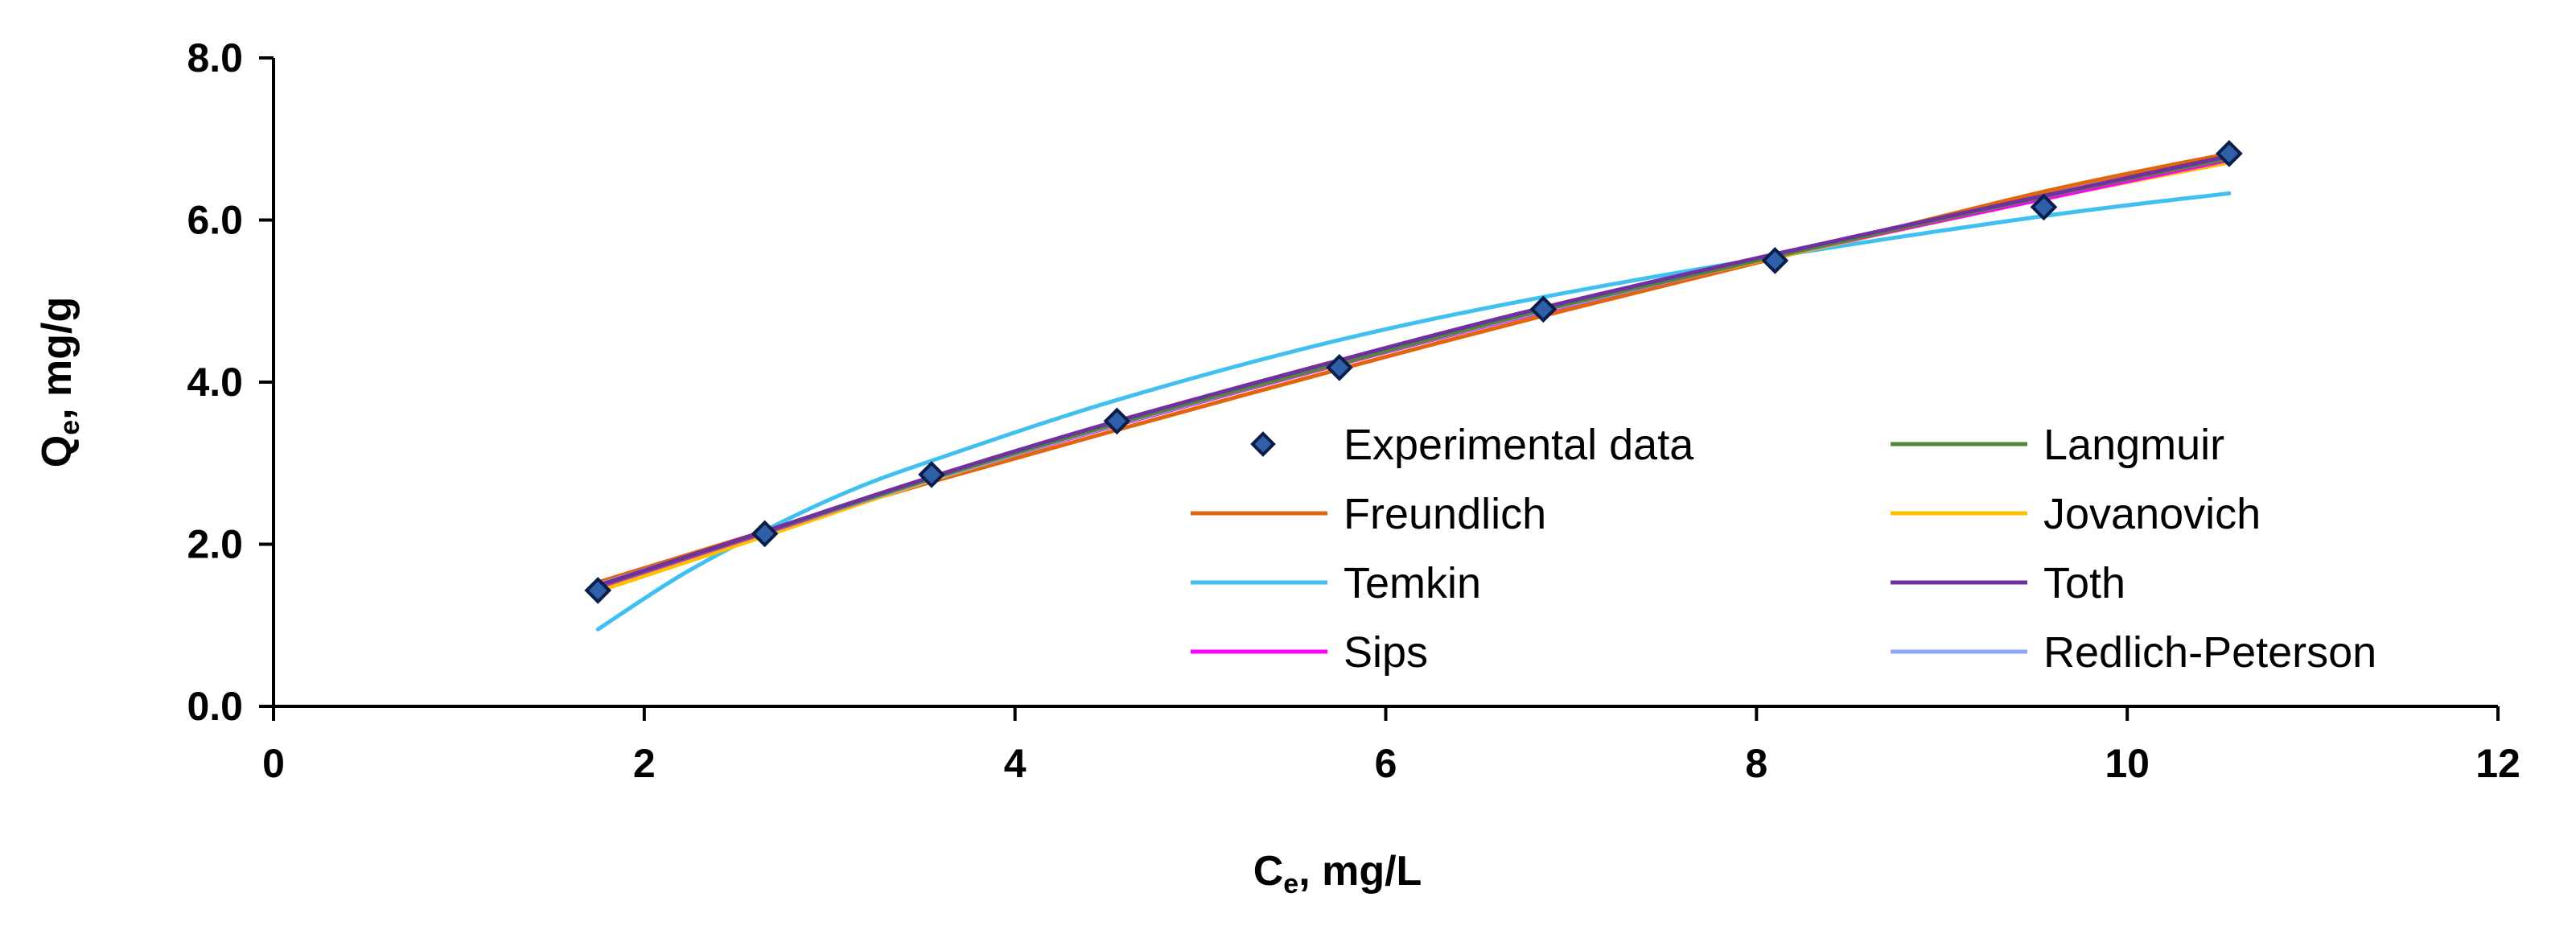  What do you see at coordinates (273, 763) in the screenshot?
I see `x-tick-label: 0` at bounding box center [273, 763].